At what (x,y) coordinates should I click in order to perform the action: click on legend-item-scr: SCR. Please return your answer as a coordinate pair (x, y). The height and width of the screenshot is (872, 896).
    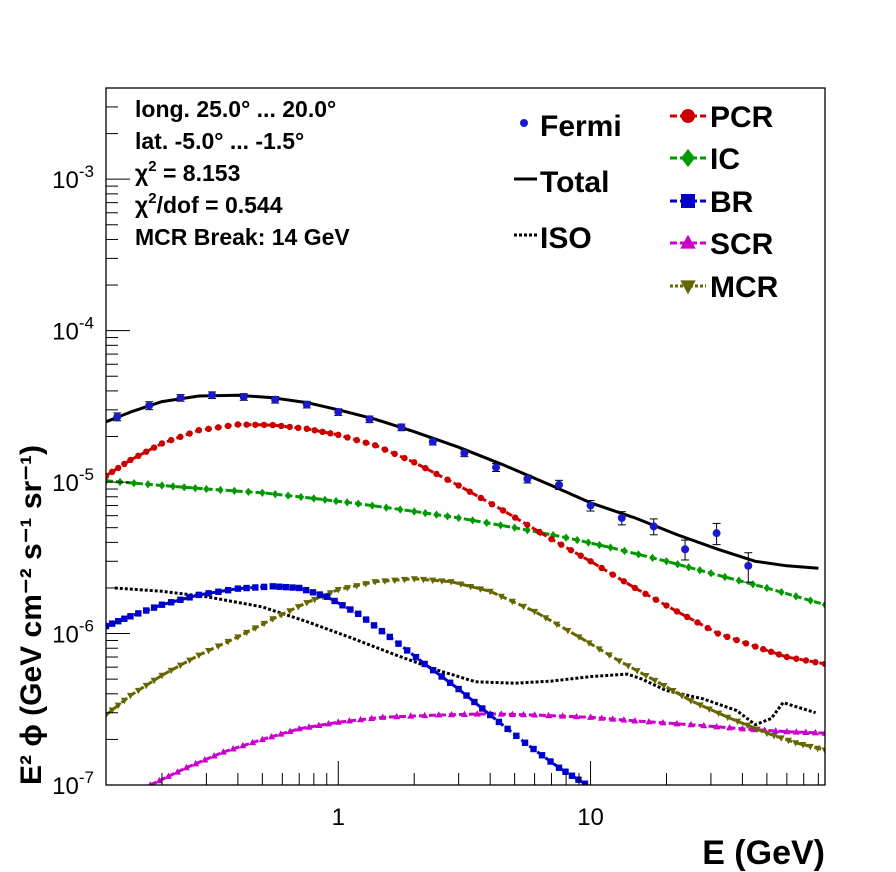
    Looking at the image, I should click on (722, 244).